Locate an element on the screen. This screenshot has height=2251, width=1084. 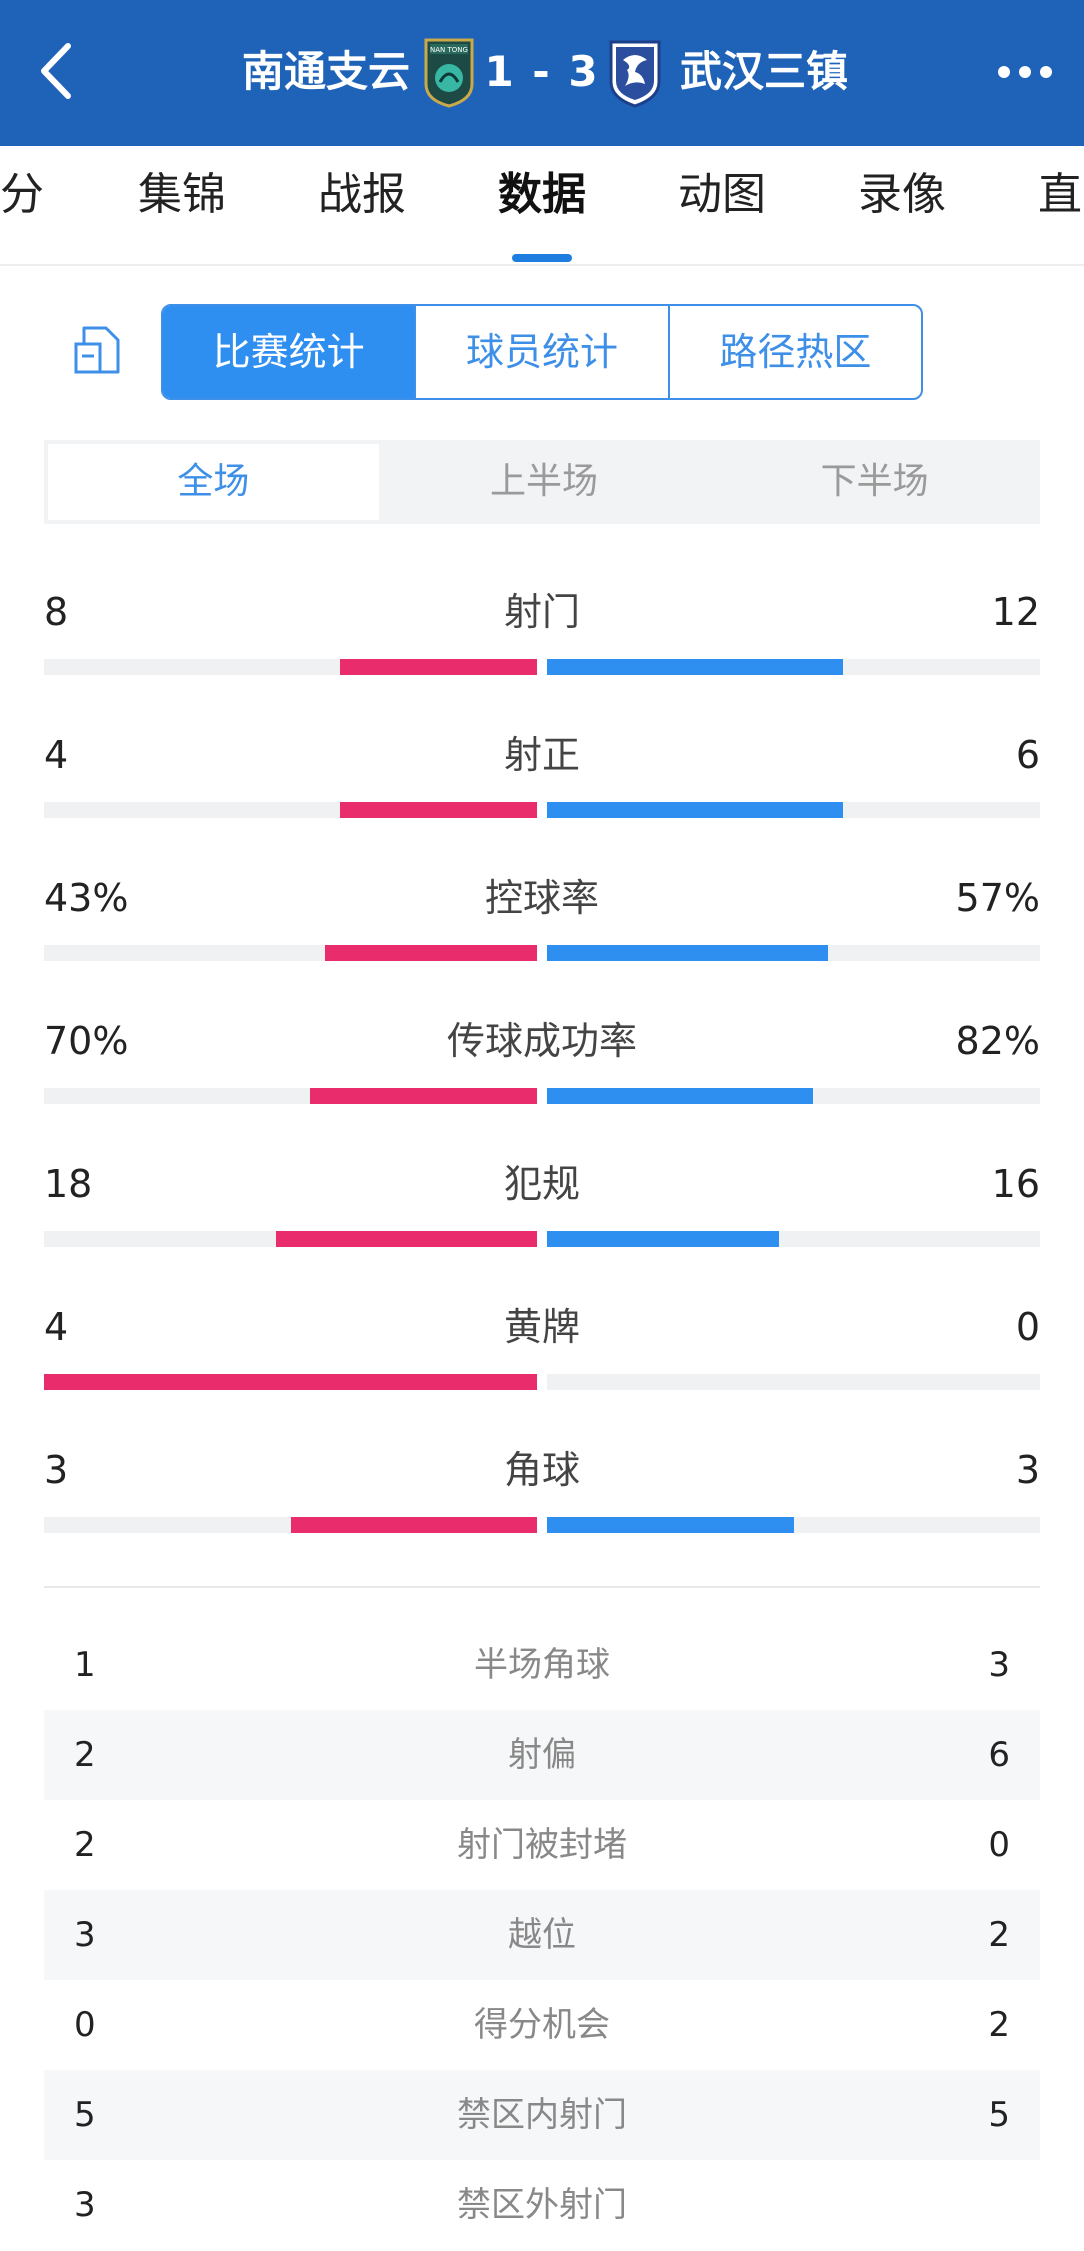
screenshot-share-icon is located at coordinates (100, 350).